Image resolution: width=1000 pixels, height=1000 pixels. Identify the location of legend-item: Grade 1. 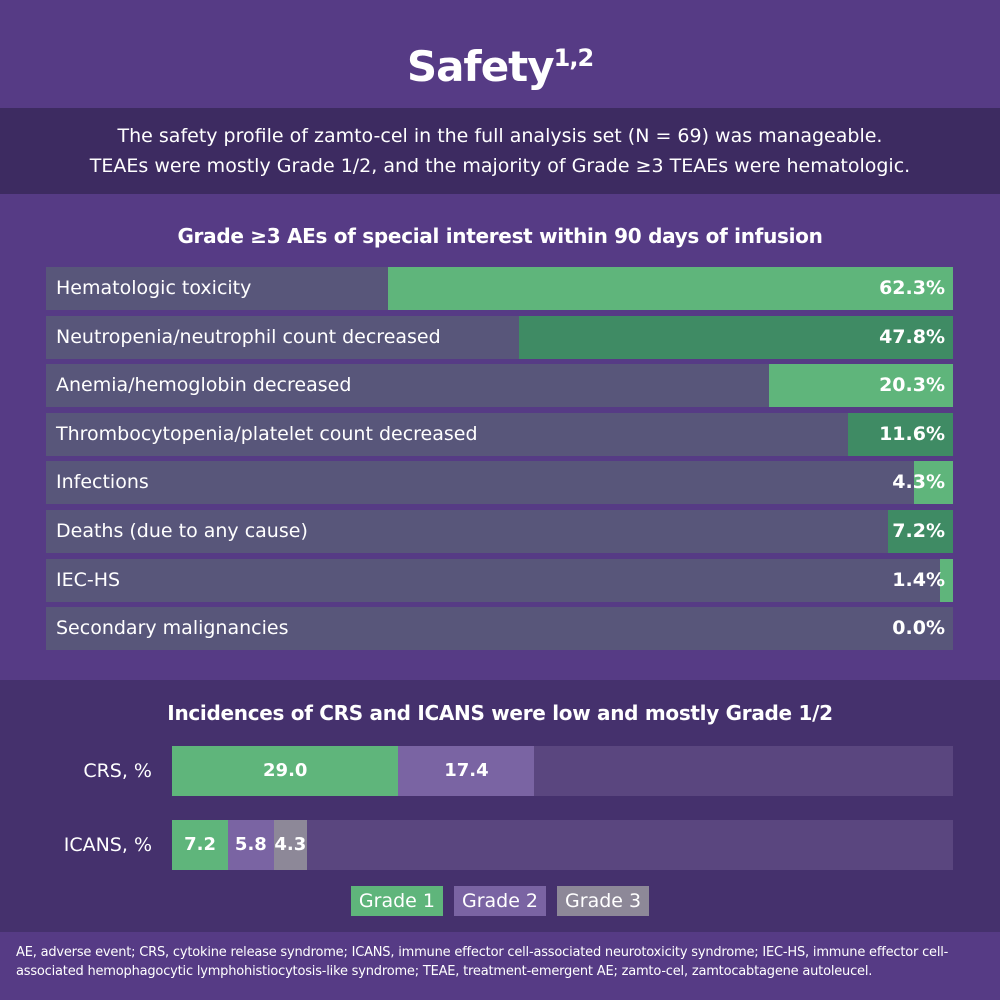
(396, 901).